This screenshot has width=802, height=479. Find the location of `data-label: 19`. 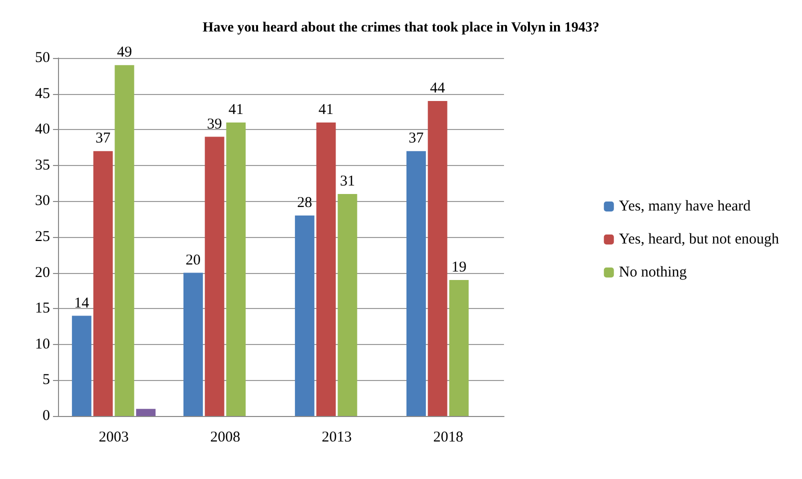

data-label: 19 is located at coordinates (458, 267).